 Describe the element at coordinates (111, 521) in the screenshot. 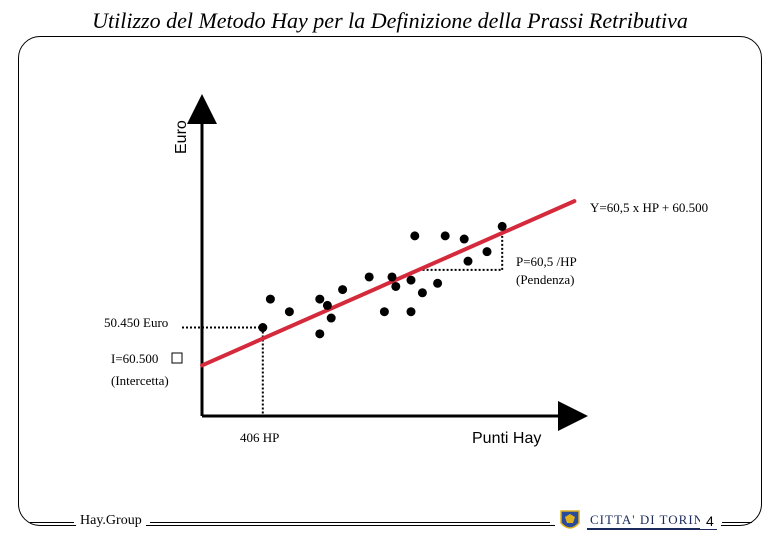

I see `footer-brand: Hay.Group` at that location.